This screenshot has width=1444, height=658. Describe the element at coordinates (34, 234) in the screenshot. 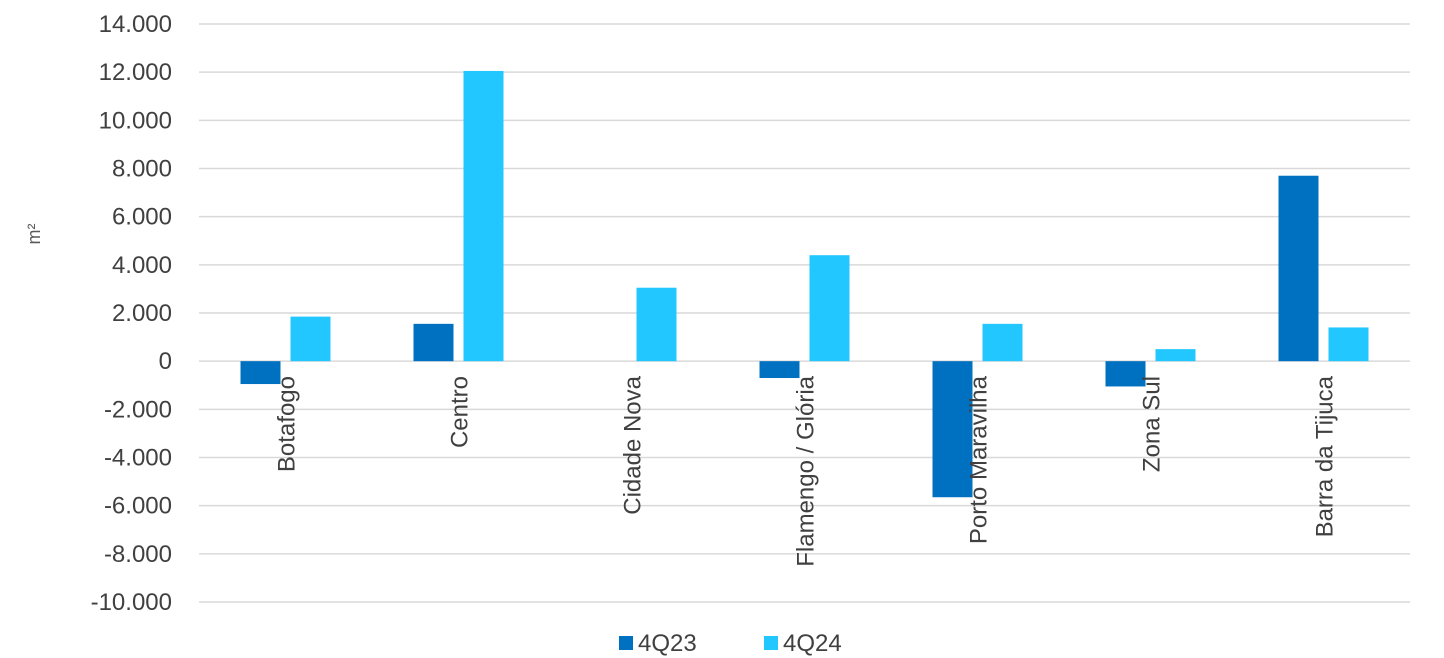

I see `y-axis-label: m²` at that location.